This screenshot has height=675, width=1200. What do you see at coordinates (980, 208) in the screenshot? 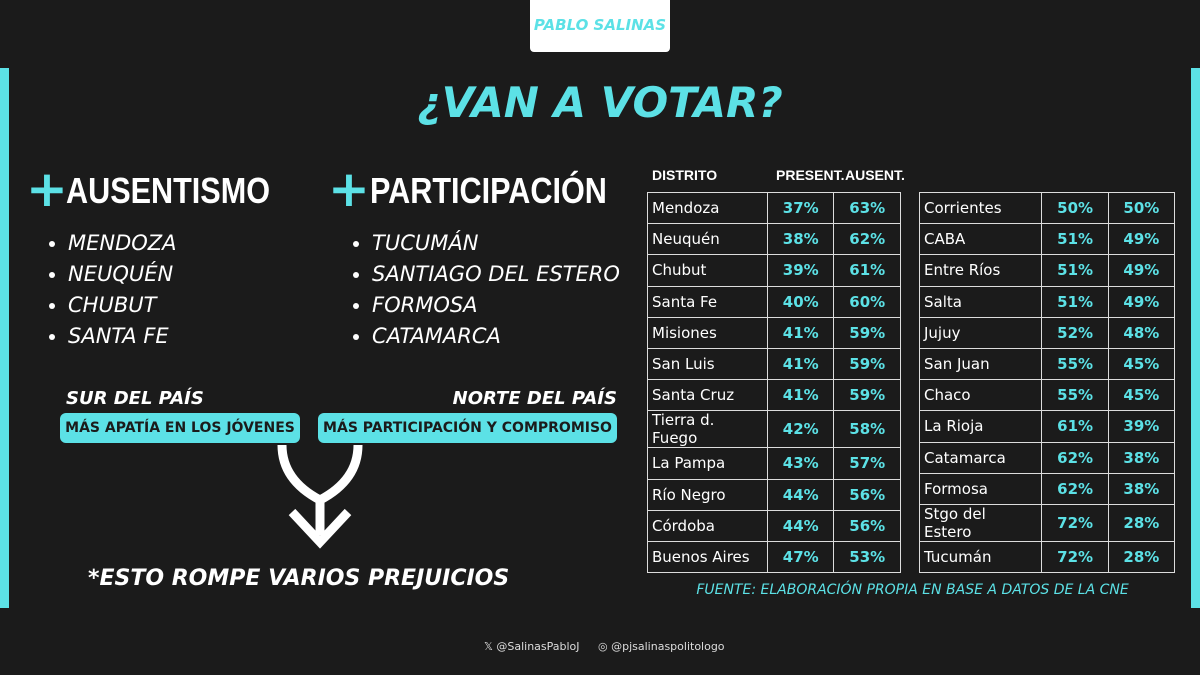
I see `table-cell: Corrientes` at bounding box center [980, 208].